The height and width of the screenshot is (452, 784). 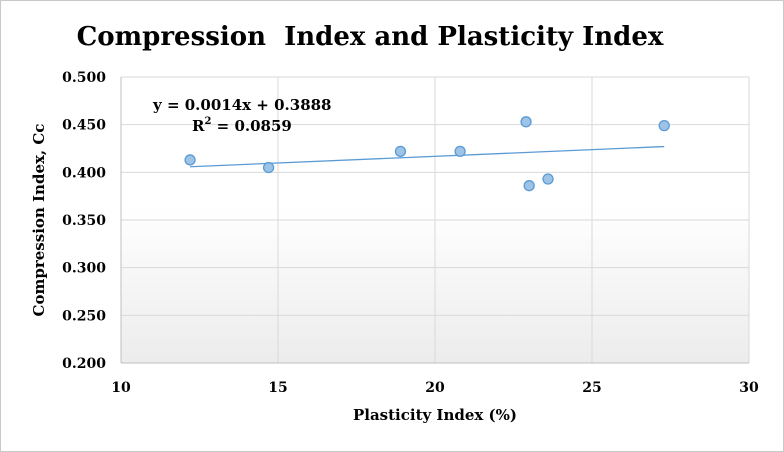 I want to click on x-axis-title: Plasticity Index (%), so click(x=435, y=415).